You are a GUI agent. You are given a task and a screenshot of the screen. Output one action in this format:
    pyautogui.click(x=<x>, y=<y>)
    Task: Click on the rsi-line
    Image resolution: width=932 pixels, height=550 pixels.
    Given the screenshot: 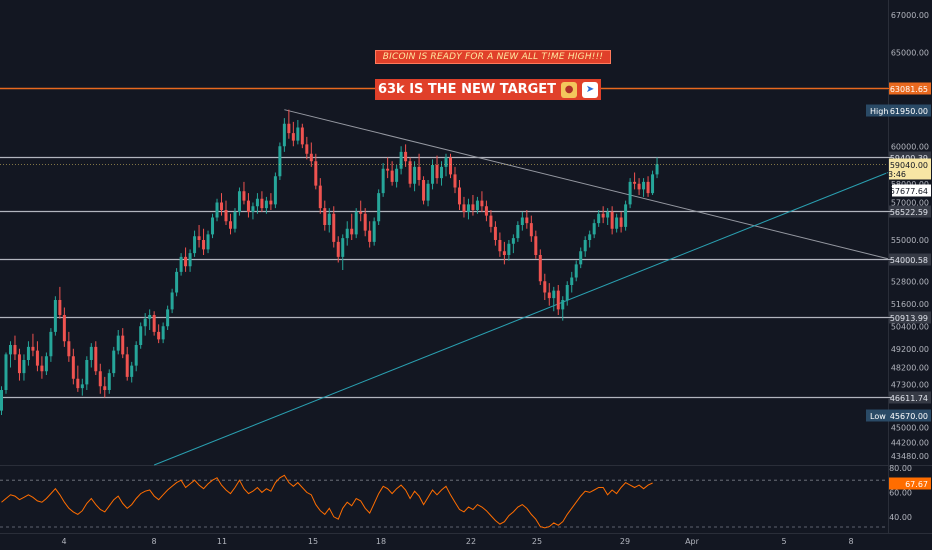 What is the action you would take?
    pyautogui.click(x=327, y=501)
    